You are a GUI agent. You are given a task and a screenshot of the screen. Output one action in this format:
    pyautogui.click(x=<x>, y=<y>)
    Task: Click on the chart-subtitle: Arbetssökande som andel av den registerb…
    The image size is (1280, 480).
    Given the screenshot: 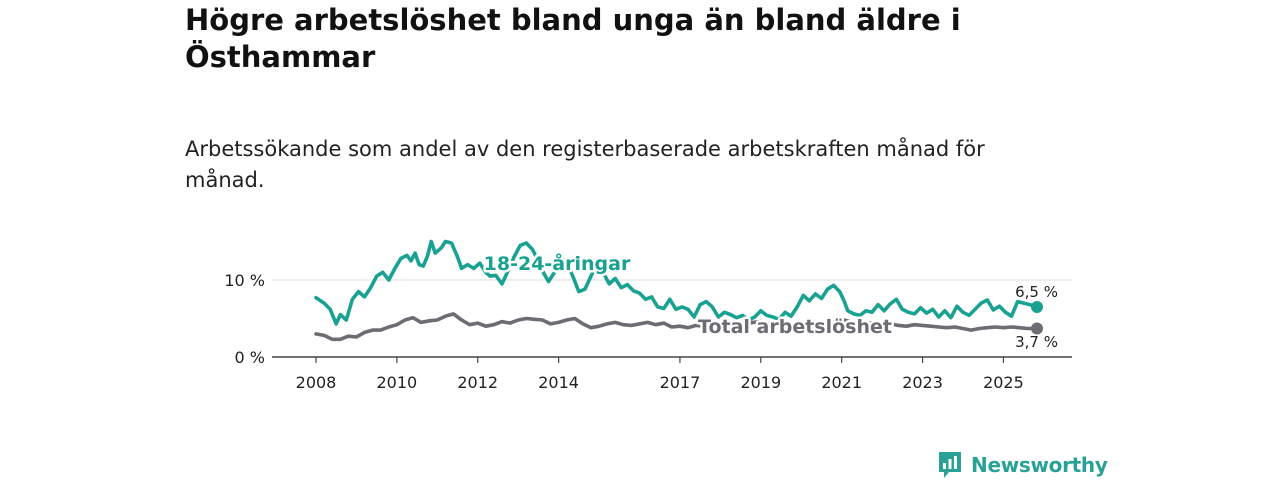 What is the action you would take?
    pyautogui.click(x=585, y=164)
    